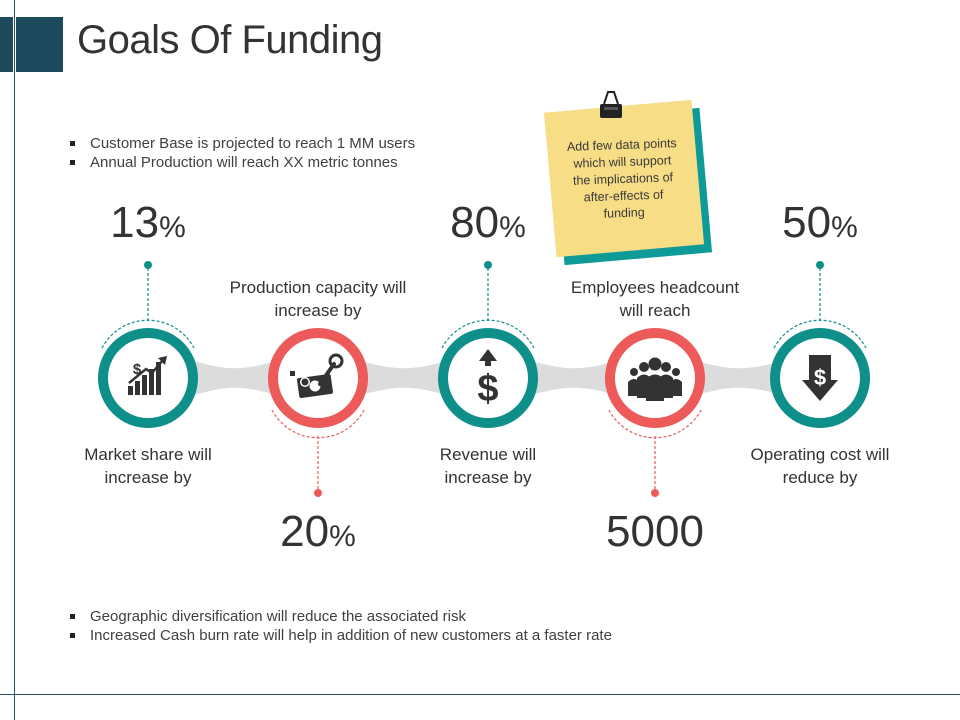 This screenshot has height=720, width=960. I want to click on people-group-icon, so click(655, 379).